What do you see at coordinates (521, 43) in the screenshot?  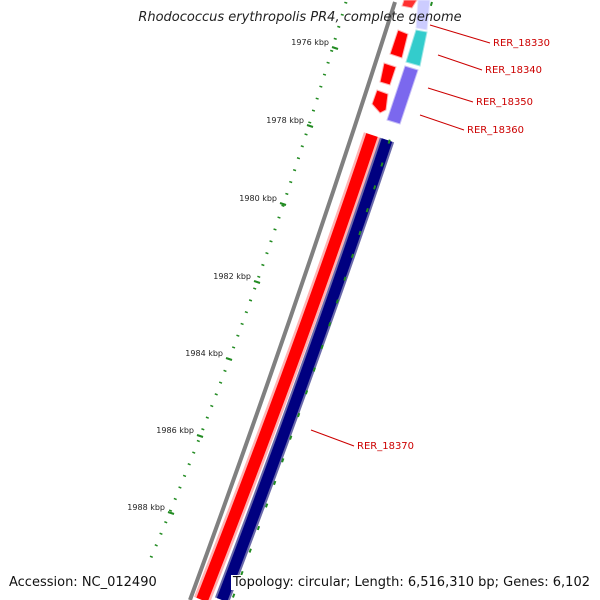 I see `gene-label: RER_18330` at bounding box center [521, 43].